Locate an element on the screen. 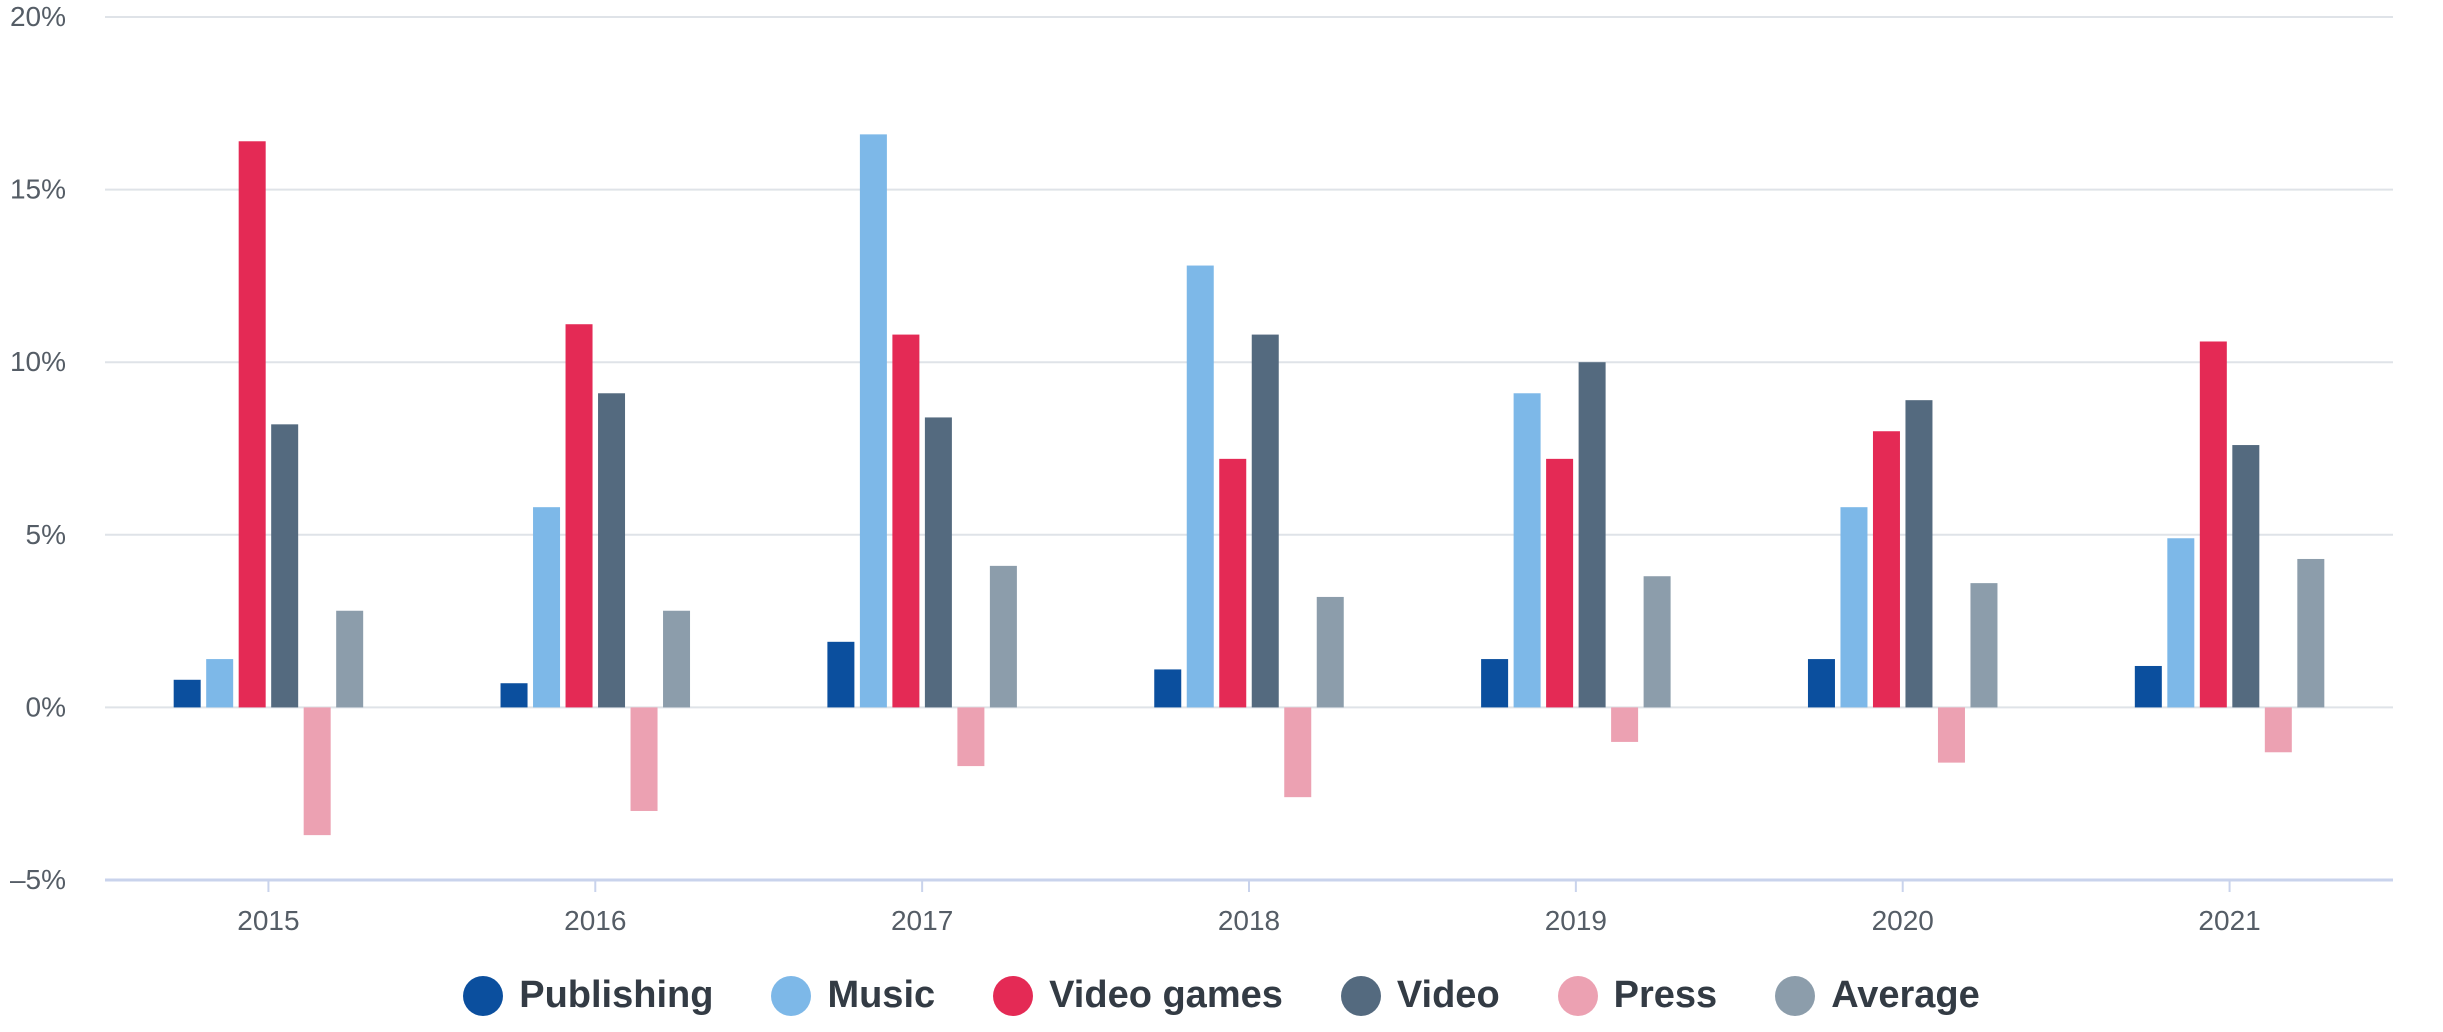 This screenshot has width=2443, height=1032. bar-publishing-2021 is located at coordinates (2148, 686).